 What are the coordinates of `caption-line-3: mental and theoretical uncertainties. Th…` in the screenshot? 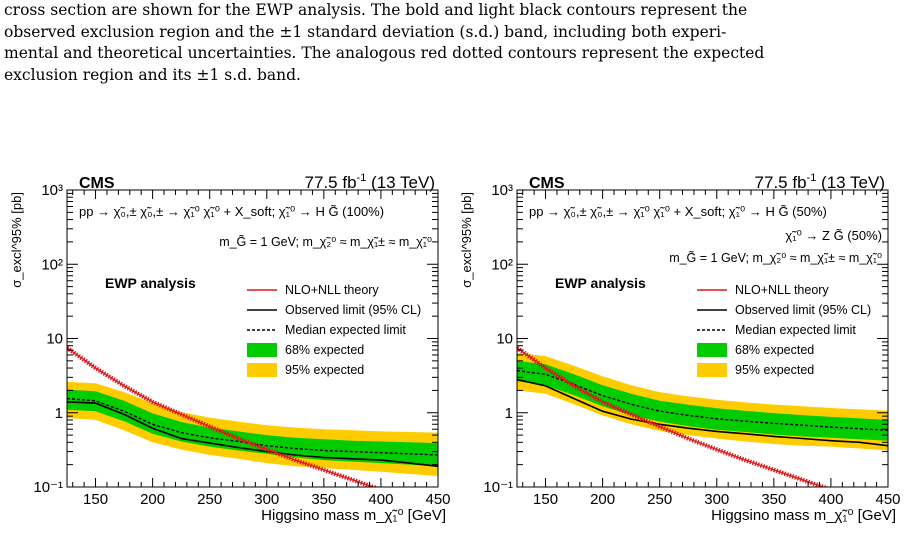 It's located at (384, 53).